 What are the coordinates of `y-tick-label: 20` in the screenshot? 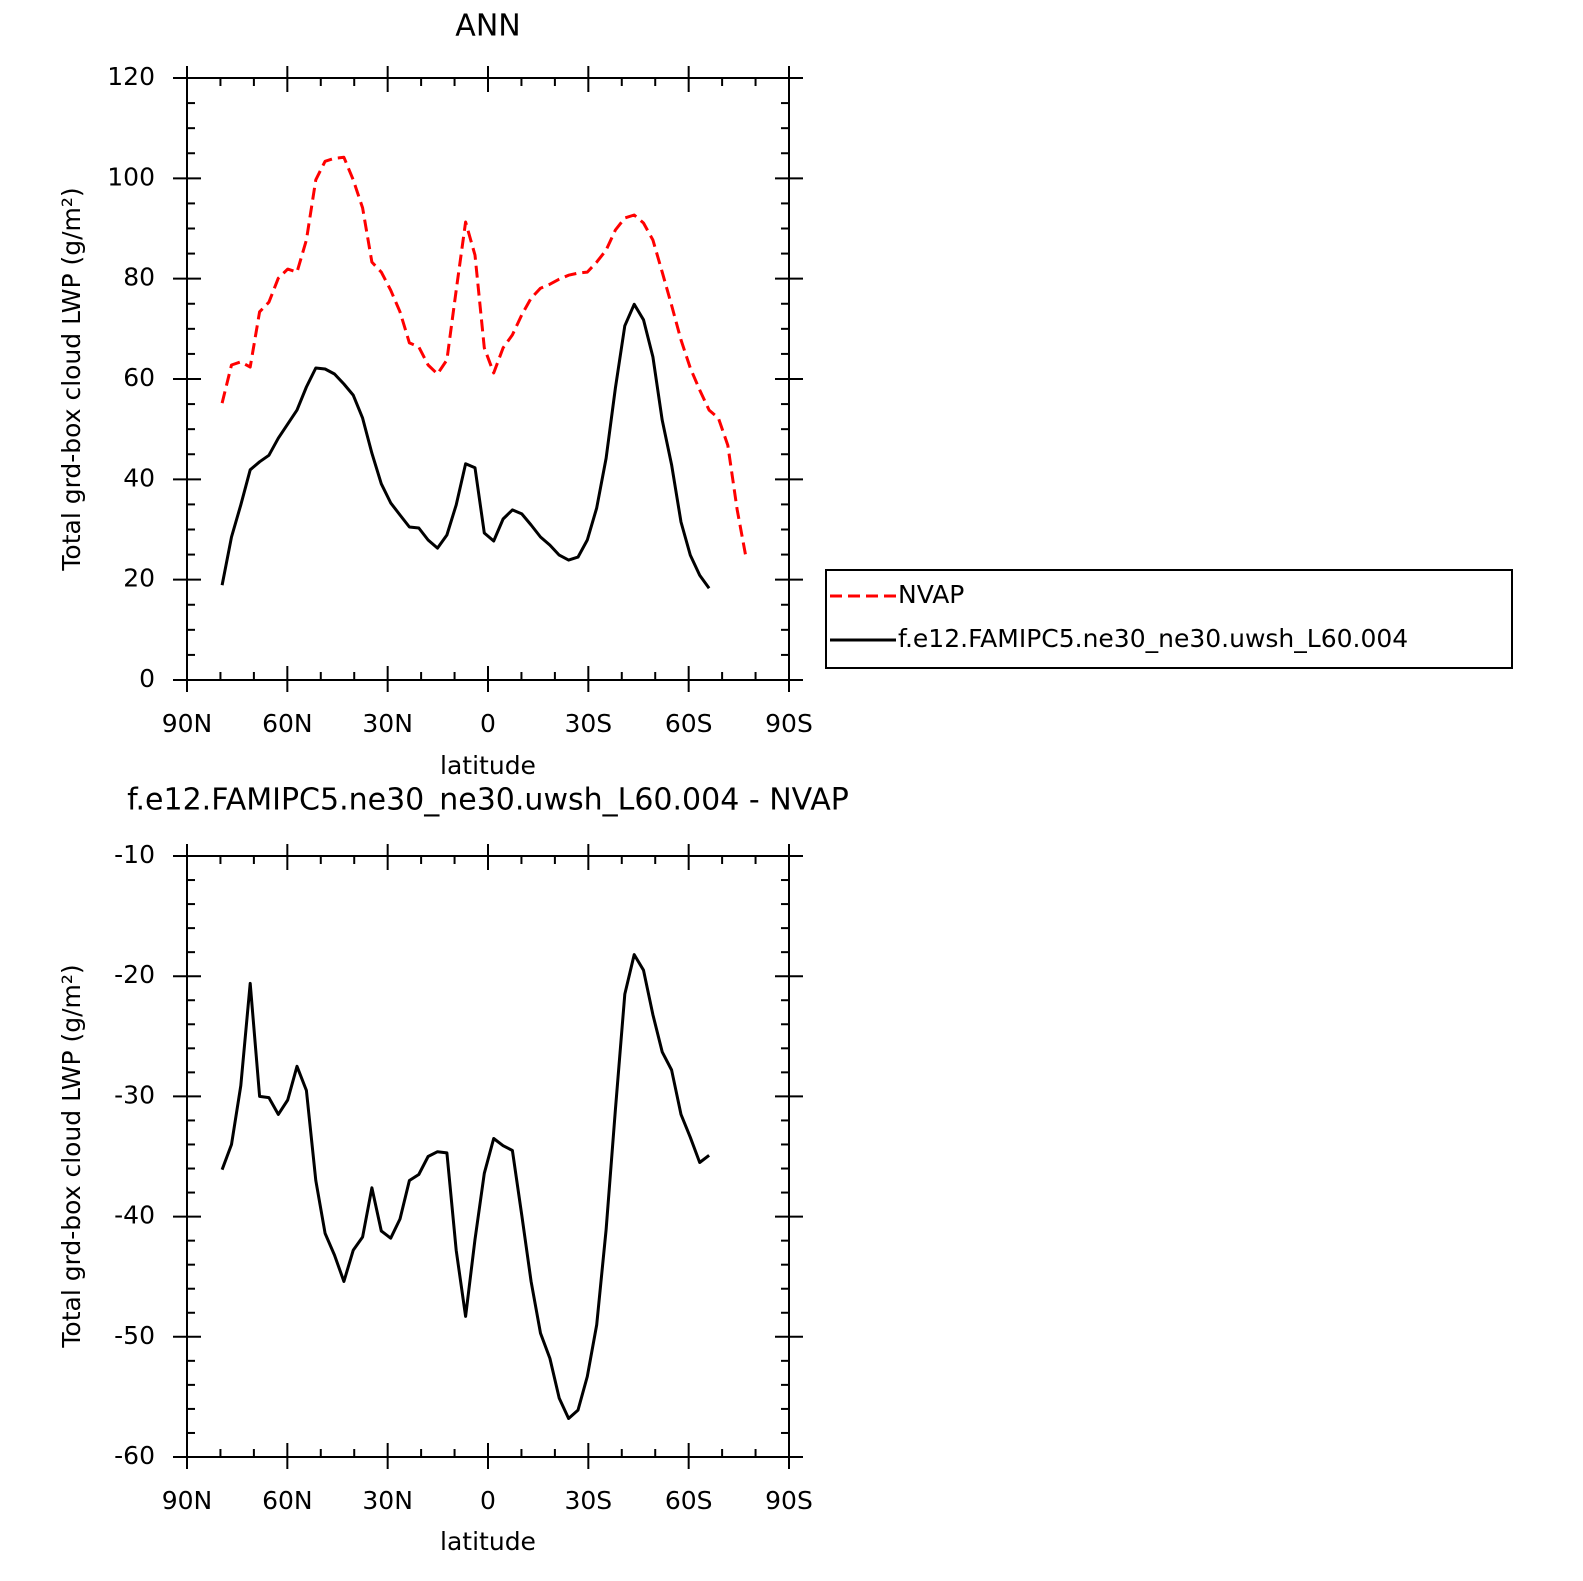 It's located at (139, 578).